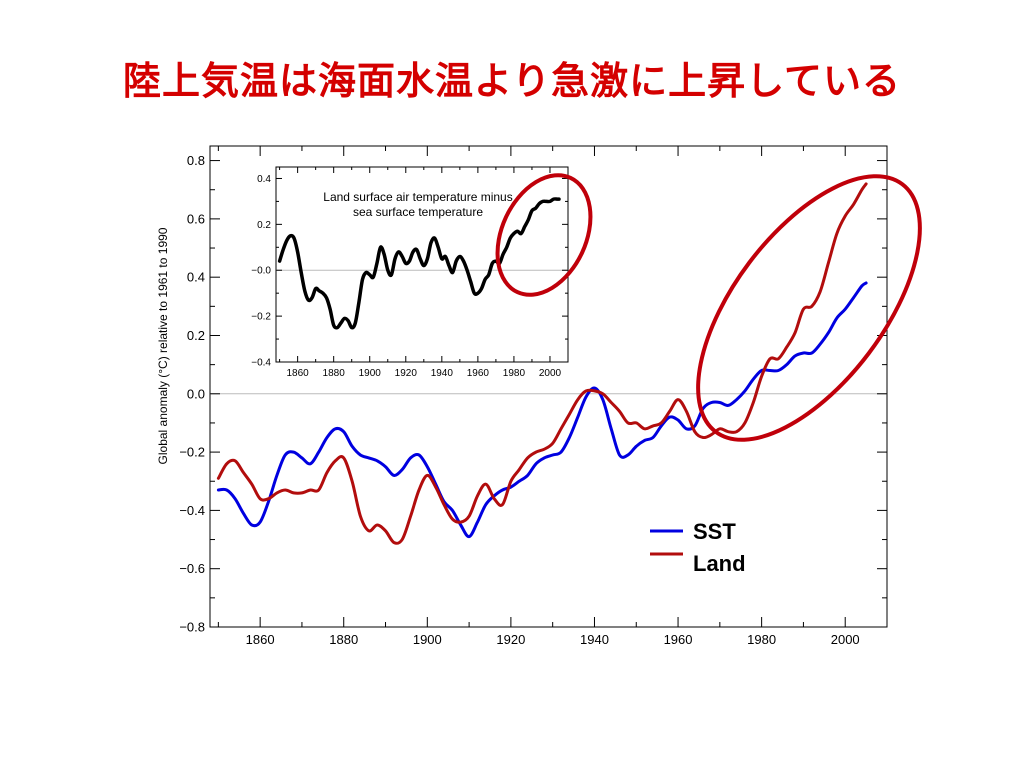 The height and width of the screenshot is (768, 1024). Describe the element at coordinates (196, 218) in the screenshot. I see `main-y-tick-label: 0.6` at that location.